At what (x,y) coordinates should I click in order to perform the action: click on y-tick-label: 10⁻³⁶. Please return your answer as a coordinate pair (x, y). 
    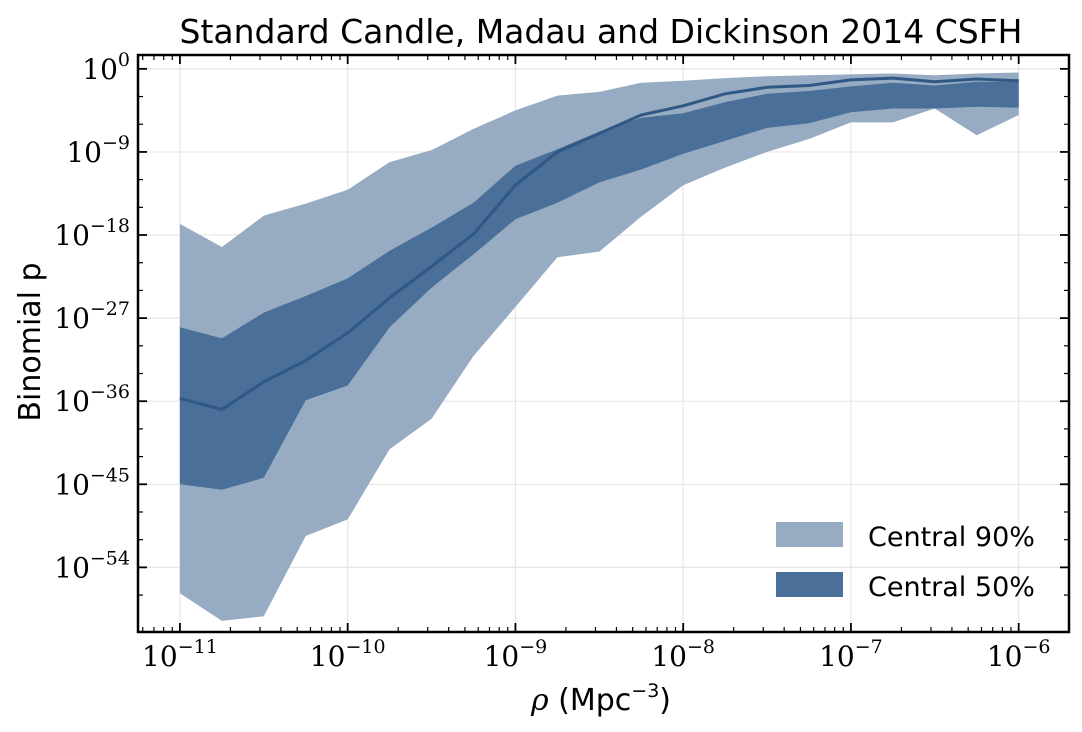
    Looking at the image, I should click on (92, 399).